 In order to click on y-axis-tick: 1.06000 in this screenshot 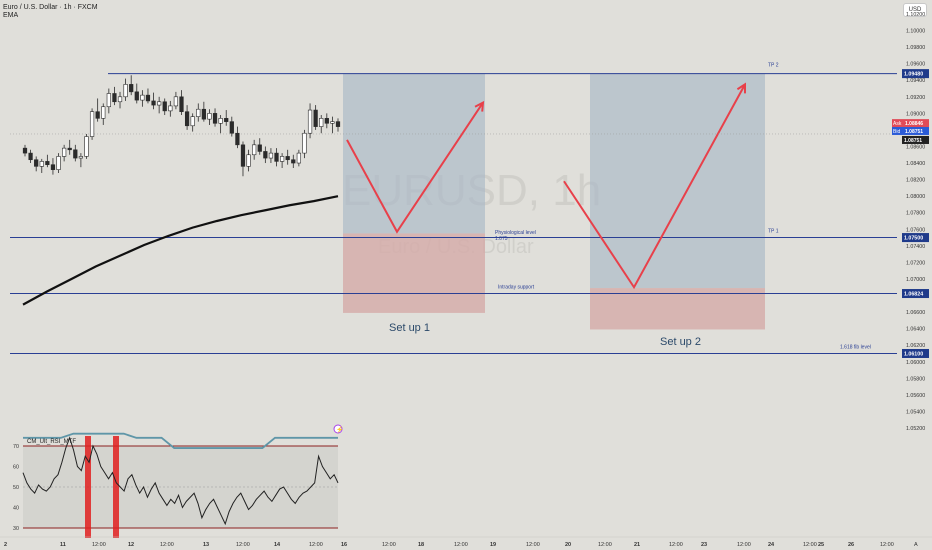, I will do `click(915, 363)`.